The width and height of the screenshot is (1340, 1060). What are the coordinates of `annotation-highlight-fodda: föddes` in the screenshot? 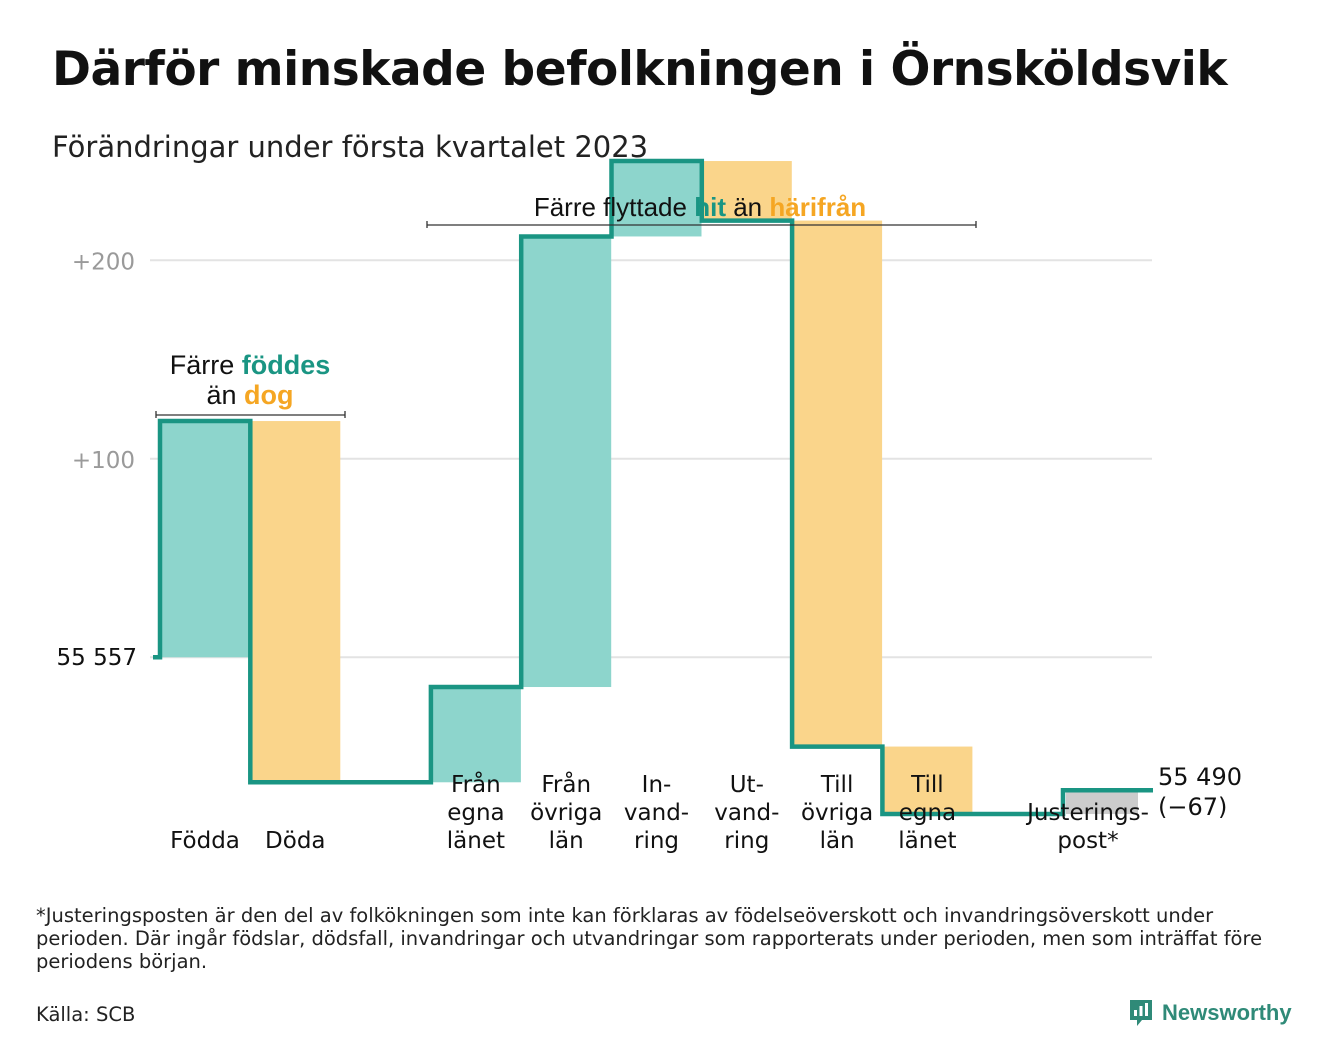 It's located at (286, 365).